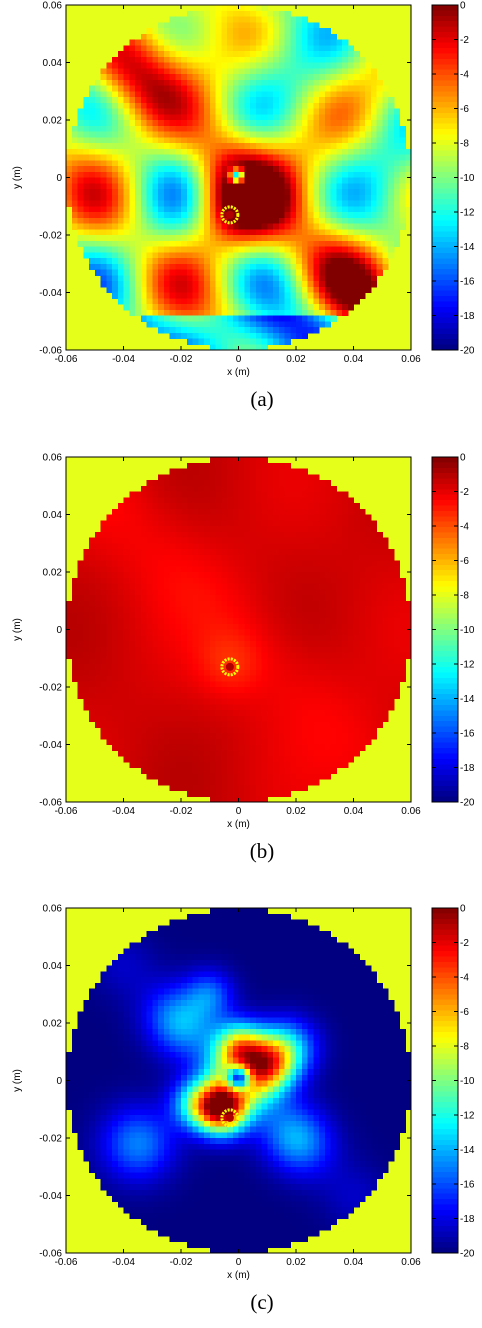  Describe the element at coordinates (66, 359) in the screenshot. I see `x-tick-label: -0.06` at that location.